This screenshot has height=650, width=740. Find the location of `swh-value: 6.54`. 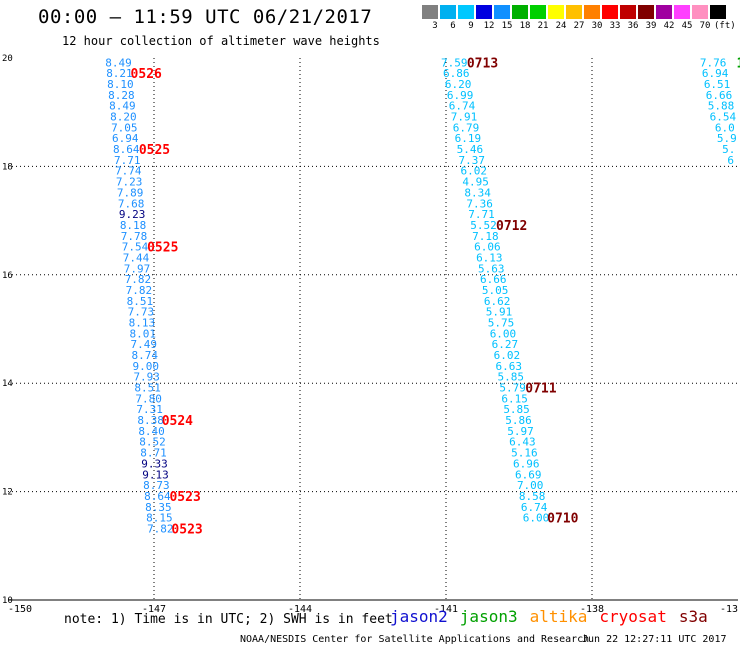

swh-value: 6.54 is located at coordinates (723, 117).